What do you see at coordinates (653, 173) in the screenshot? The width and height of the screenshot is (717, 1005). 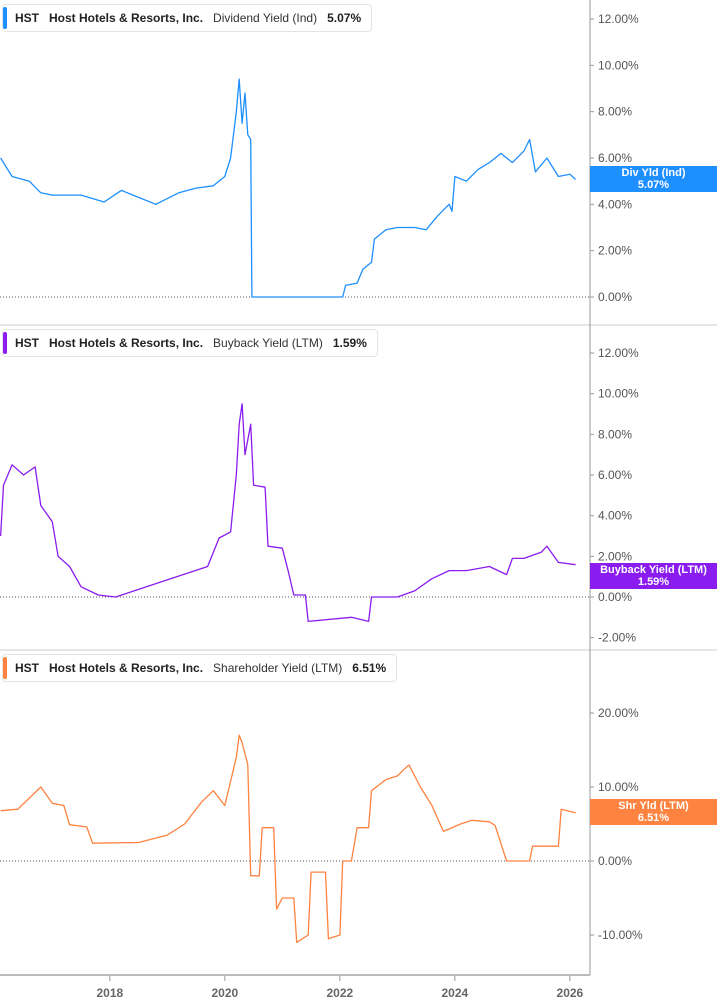 I see `badge-label: Div Yld (Ind)` at bounding box center [653, 173].